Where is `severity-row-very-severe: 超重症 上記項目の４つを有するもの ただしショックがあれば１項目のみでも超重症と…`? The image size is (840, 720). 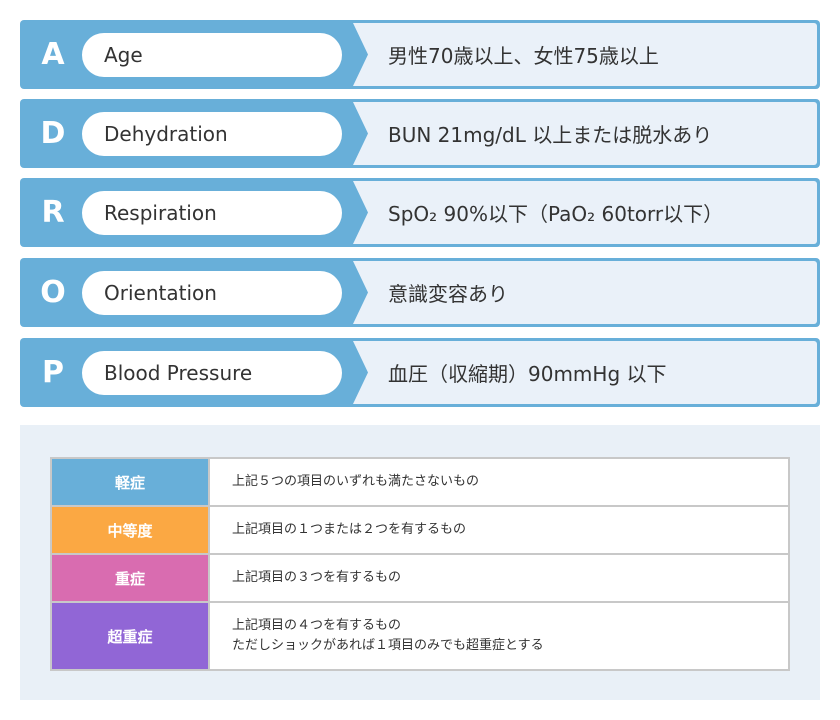
severity-row-very-severe: 超重症 上記項目の４つを有するもの ただしショックがあれば１項目のみでも超重症と… is located at coordinates (420, 636).